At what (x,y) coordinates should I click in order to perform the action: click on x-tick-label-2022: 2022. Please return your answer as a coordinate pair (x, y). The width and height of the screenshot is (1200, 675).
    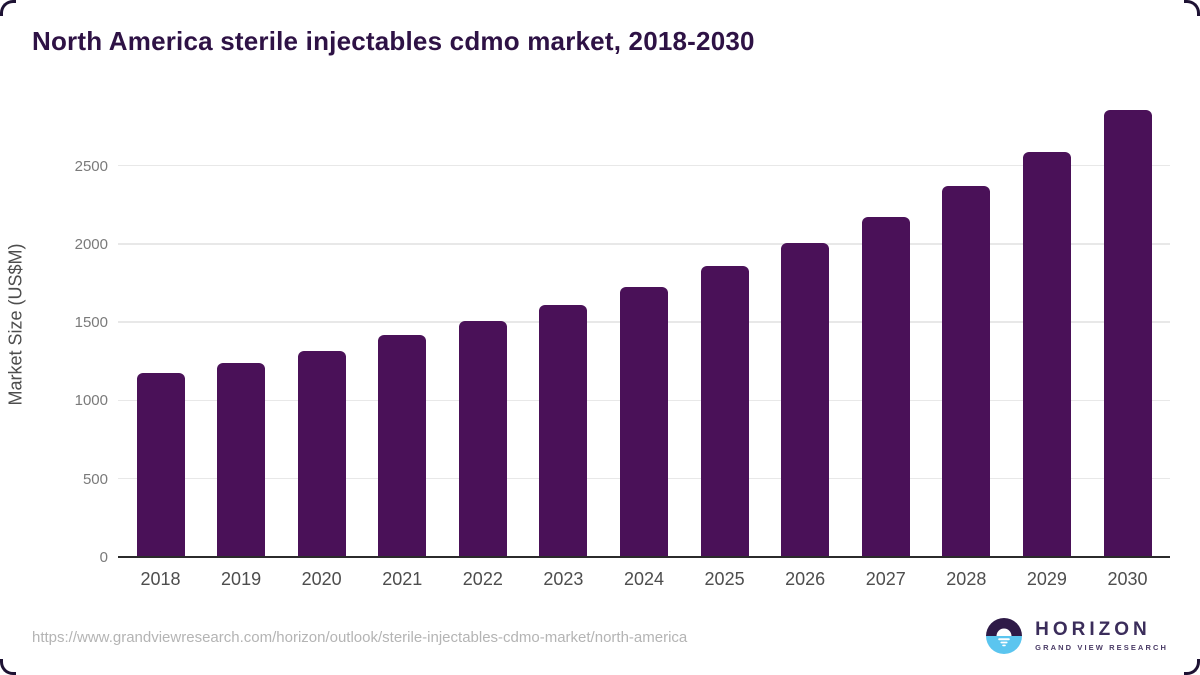
    Looking at the image, I should click on (482, 579).